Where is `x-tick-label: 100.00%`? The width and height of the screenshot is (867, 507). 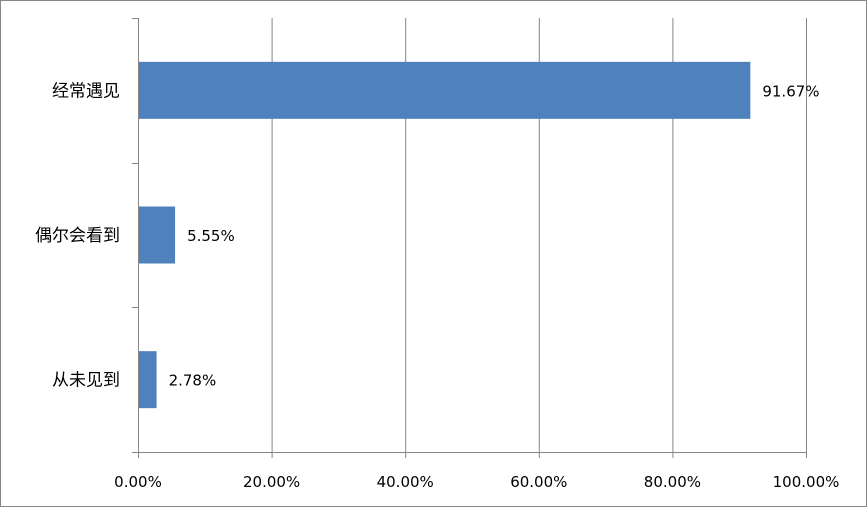 x-tick-label: 100.00% is located at coordinates (806, 482).